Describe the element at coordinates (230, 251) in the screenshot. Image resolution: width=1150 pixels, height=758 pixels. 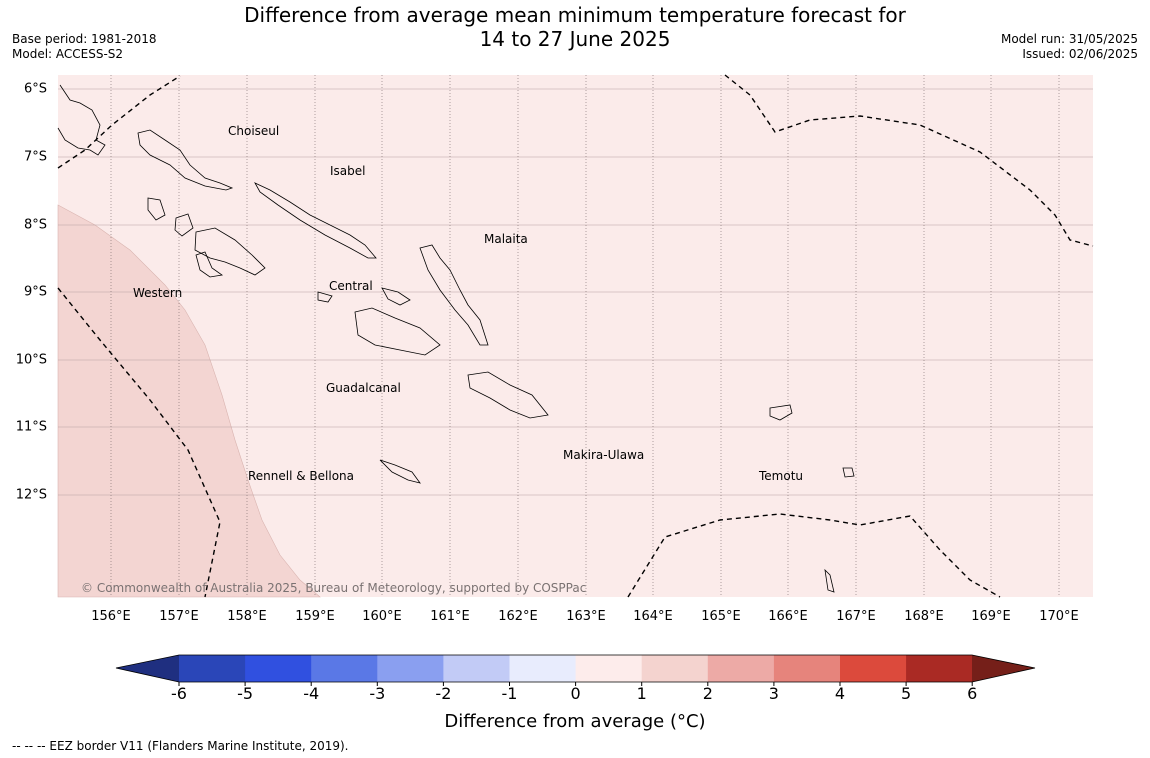
I see `new-georgia-coast` at that location.